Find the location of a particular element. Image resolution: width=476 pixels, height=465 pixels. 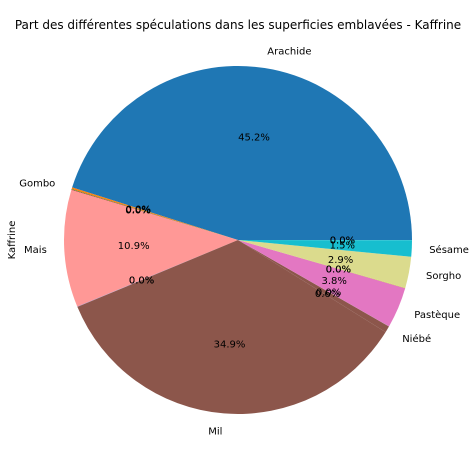

slice-percent-label: 2.9% is located at coordinates (340, 260).